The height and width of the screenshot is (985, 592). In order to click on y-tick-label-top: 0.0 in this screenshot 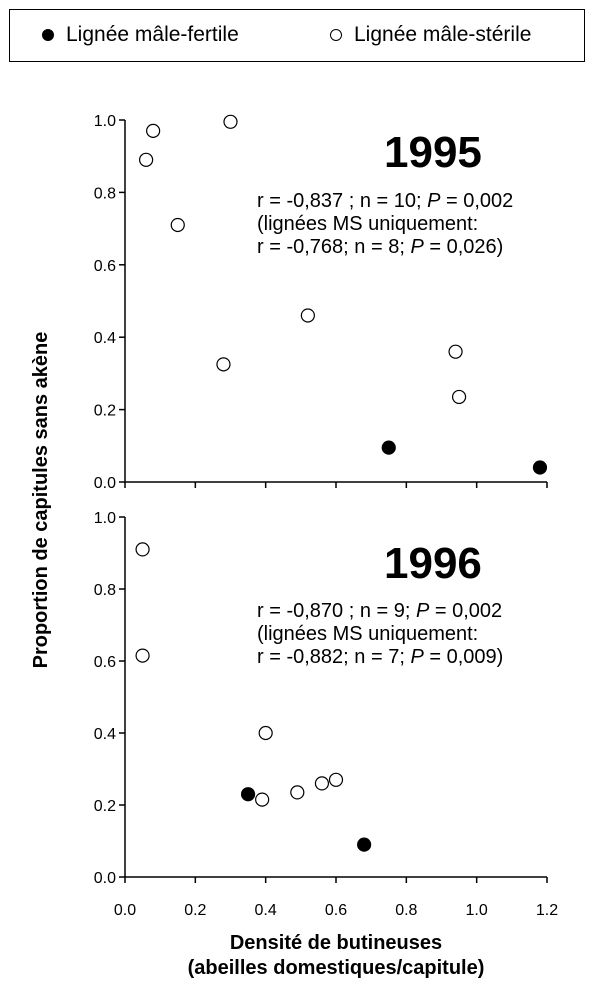, I will do `click(105, 483)`.